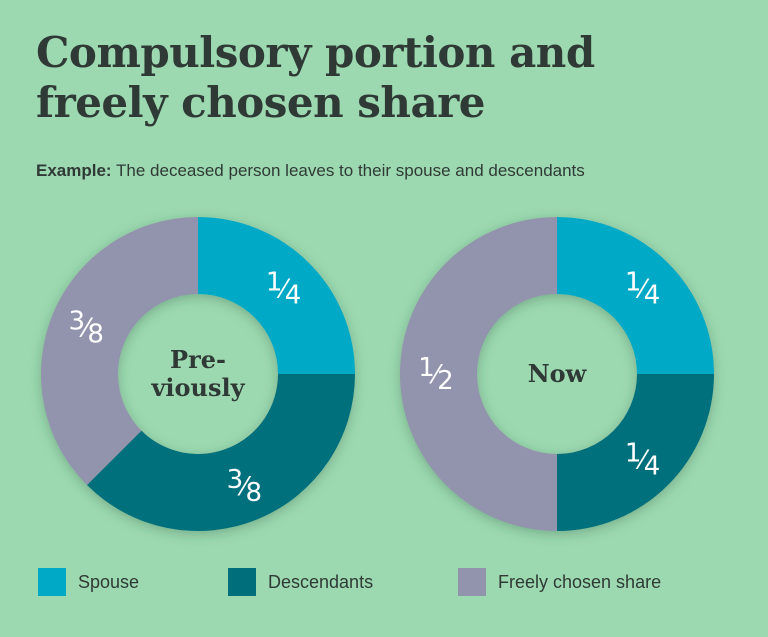  Describe the element at coordinates (52, 582) in the screenshot. I see `legend-swatch-spouse` at that location.